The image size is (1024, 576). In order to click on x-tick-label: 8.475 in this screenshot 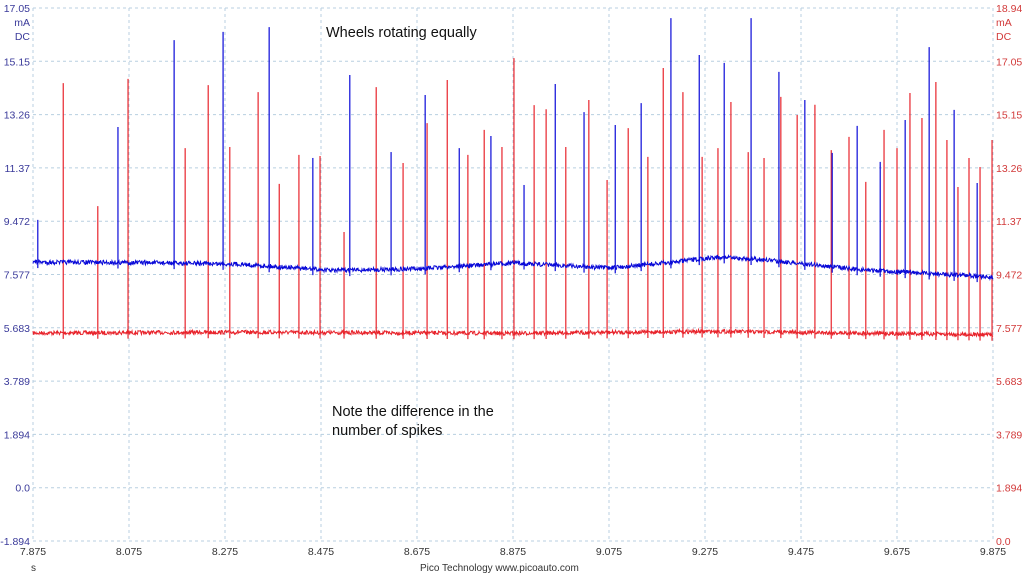, I will do `click(321, 552)`.